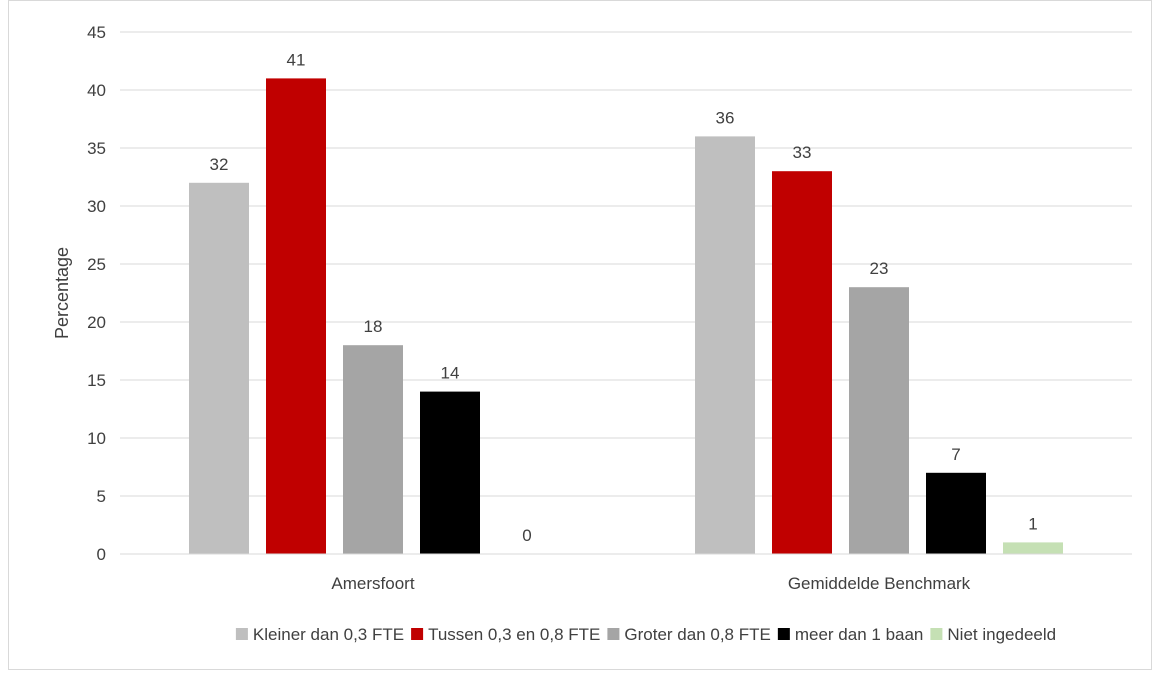 The height and width of the screenshot is (676, 1153). What do you see at coordinates (96, 206) in the screenshot?
I see `y-tick-label: 30` at bounding box center [96, 206].